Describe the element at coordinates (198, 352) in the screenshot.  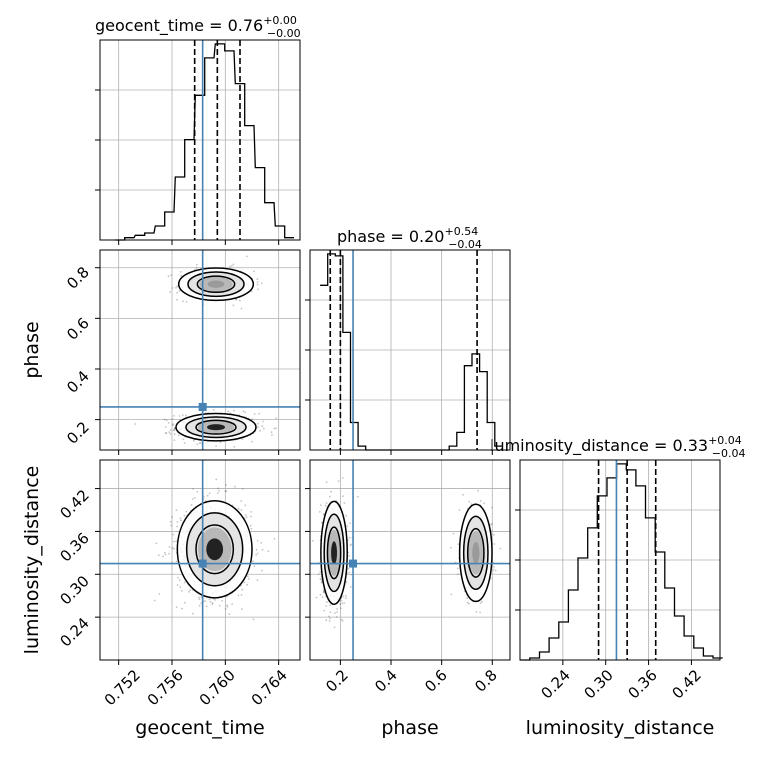
I see `density-panel-phase-vs-geocent-time` at that location.